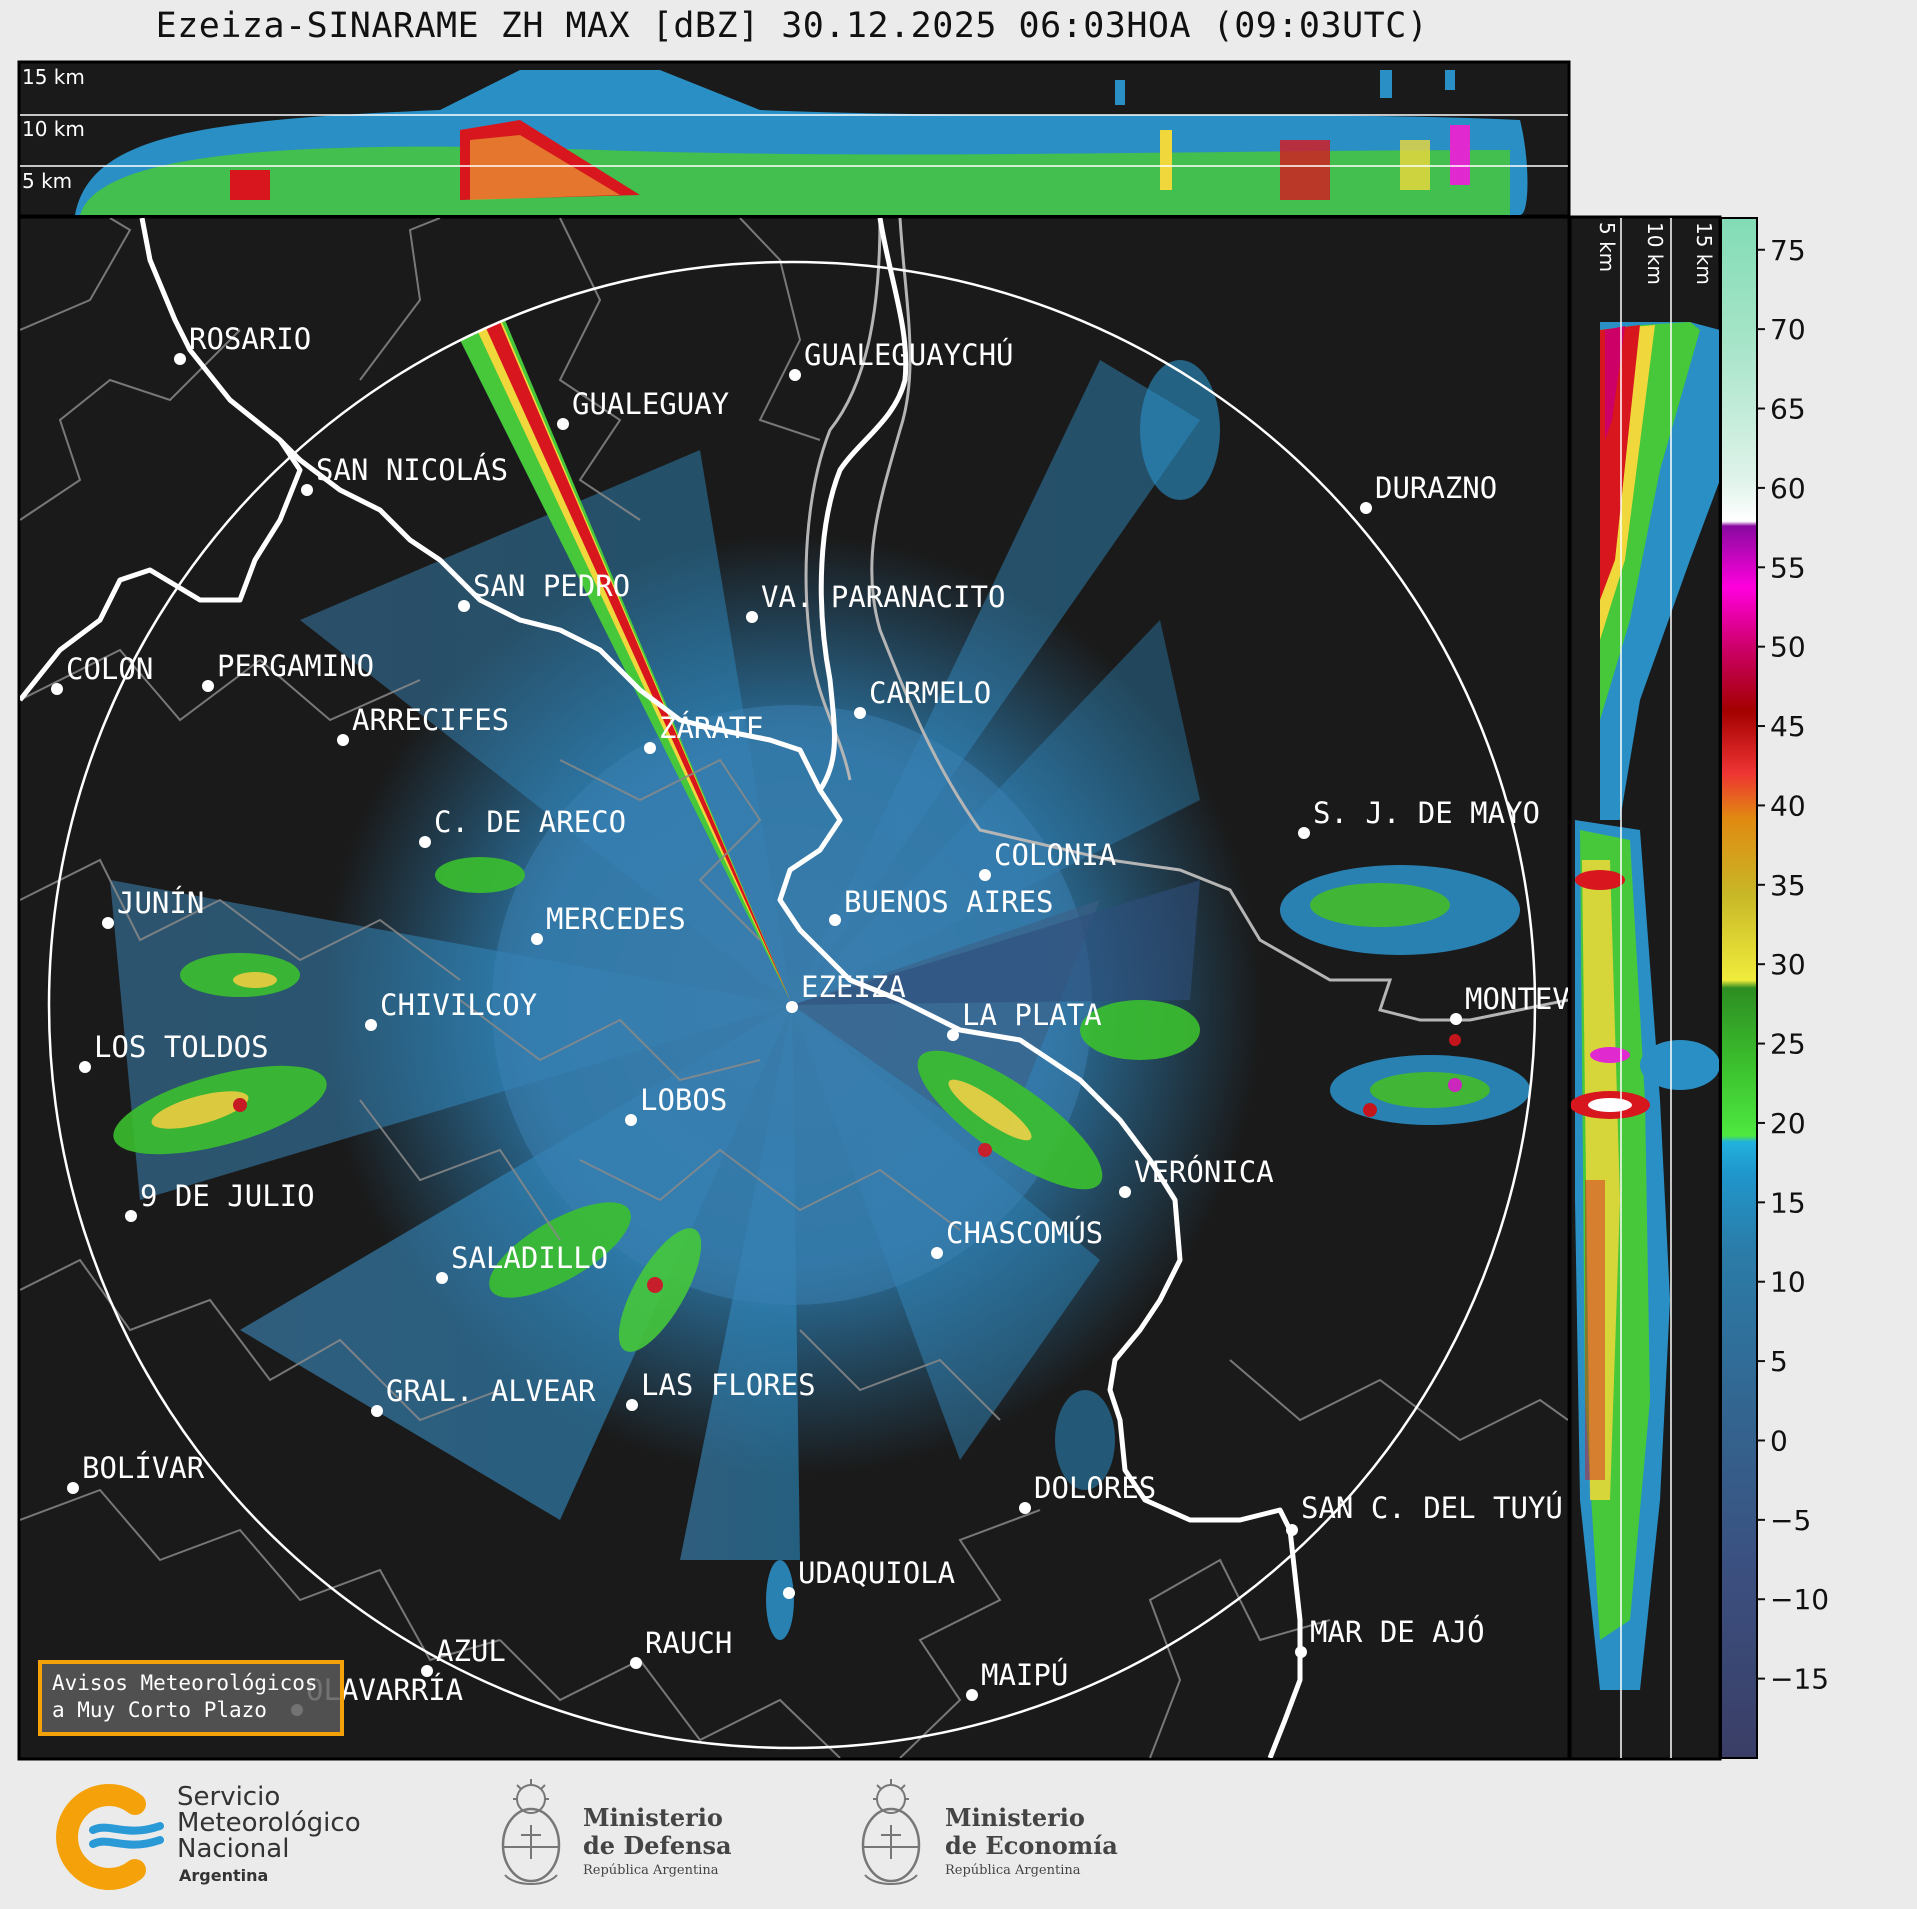 Image resolution: width=1917 pixels, height=1909 pixels. What do you see at coordinates (1788, 567) in the screenshot?
I see `colorbar-tick-label: 55` at bounding box center [1788, 567].